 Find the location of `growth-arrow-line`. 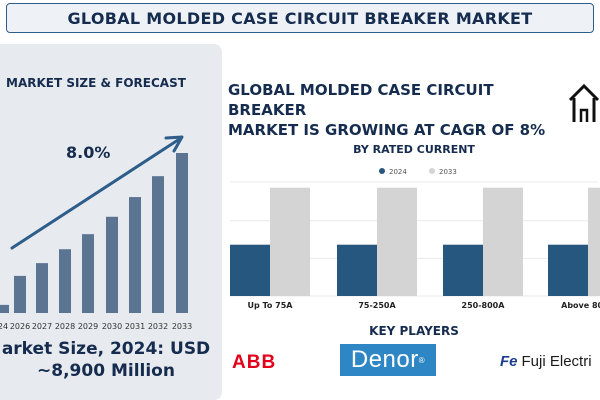

growth-arrow-line is located at coordinates (95, 194).